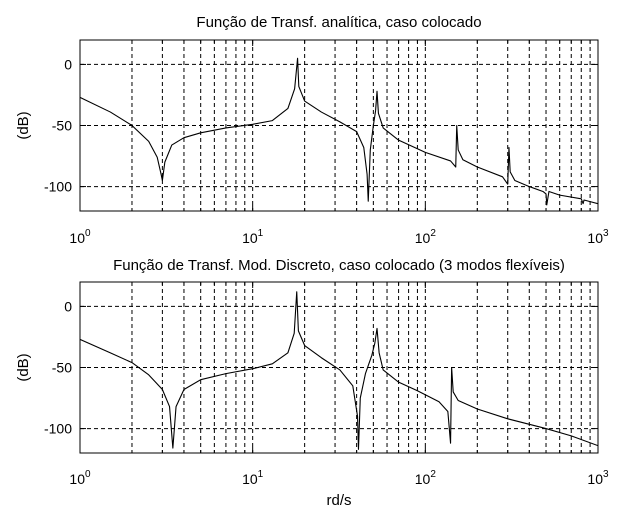  I want to click on chart-0-ytick-label: 0, so click(68, 64).